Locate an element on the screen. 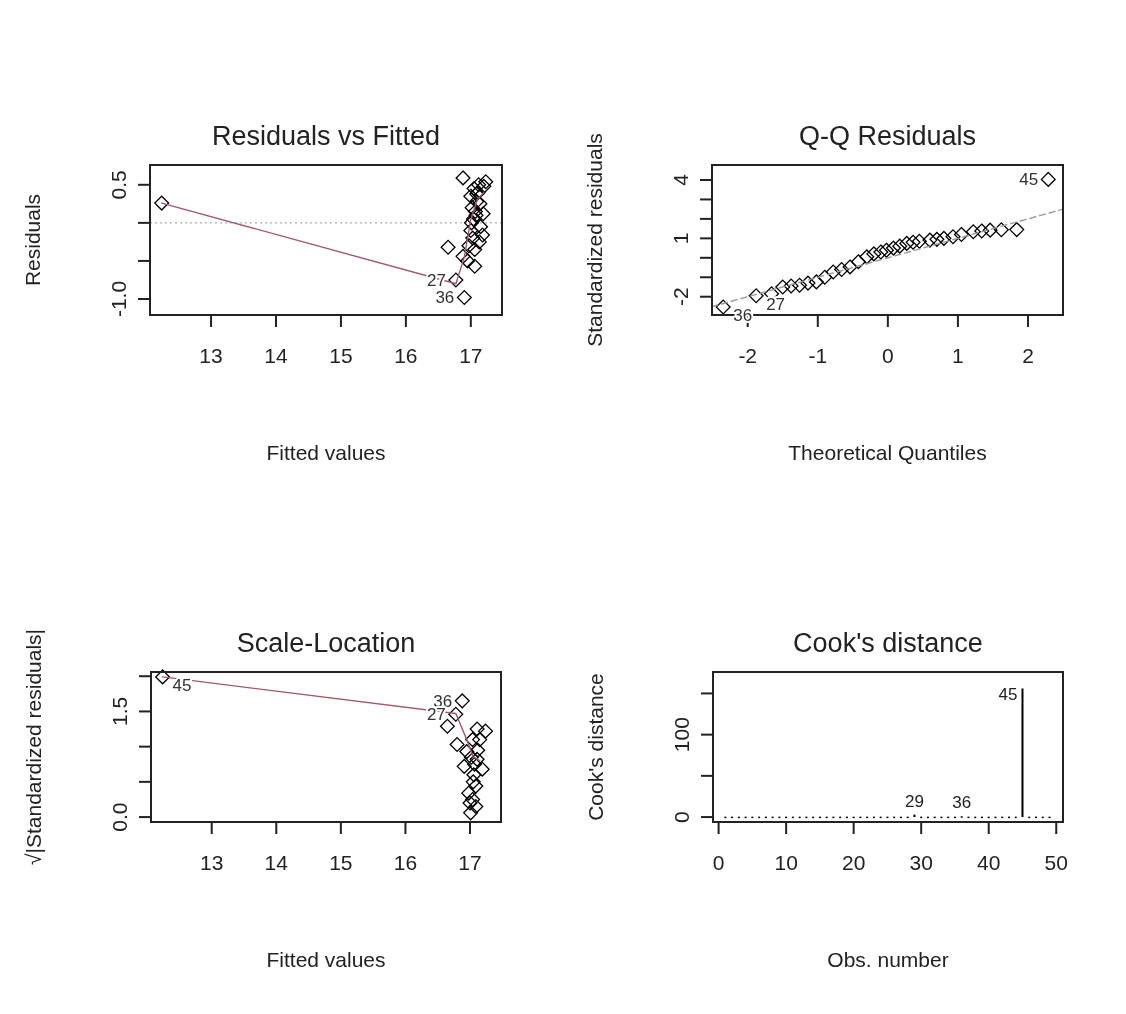 The image size is (1126, 1014). y-axis-title: Standardized residuals is located at coordinates (594, 240).